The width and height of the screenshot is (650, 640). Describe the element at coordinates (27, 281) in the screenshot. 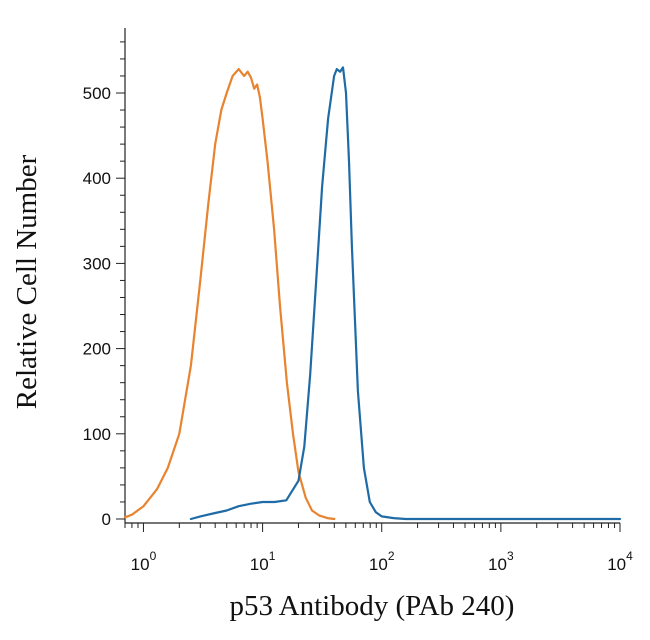

I see `y-axis-title: Relative Cell Number` at that location.